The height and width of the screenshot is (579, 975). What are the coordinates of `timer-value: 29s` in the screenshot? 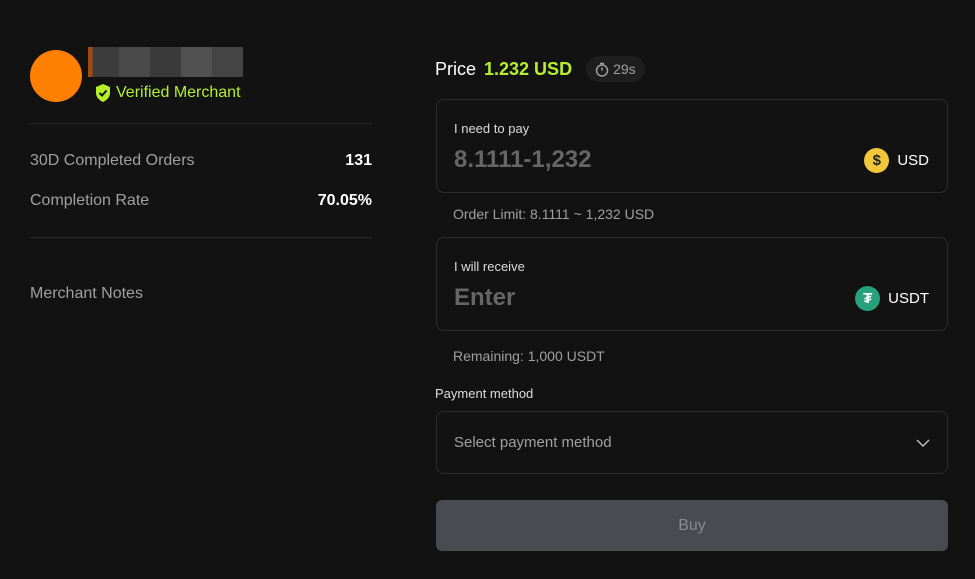 It's located at (624, 69).